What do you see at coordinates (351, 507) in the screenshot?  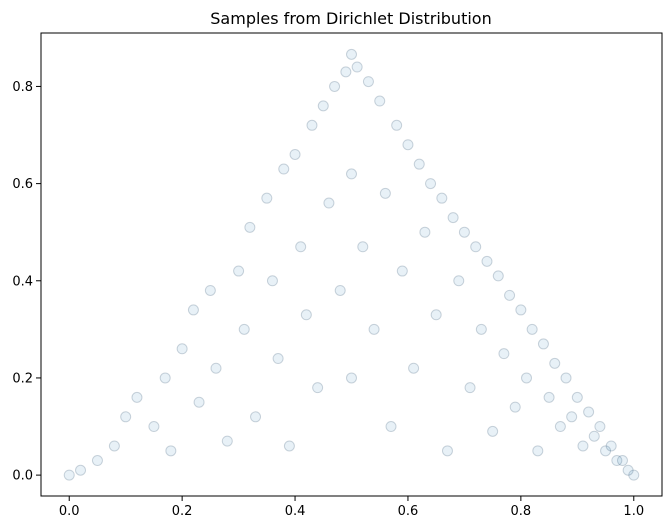 I see `x-axis: 0.0 0.2 0.4 0.6 0.8 1.0` at bounding box center [351, 507].